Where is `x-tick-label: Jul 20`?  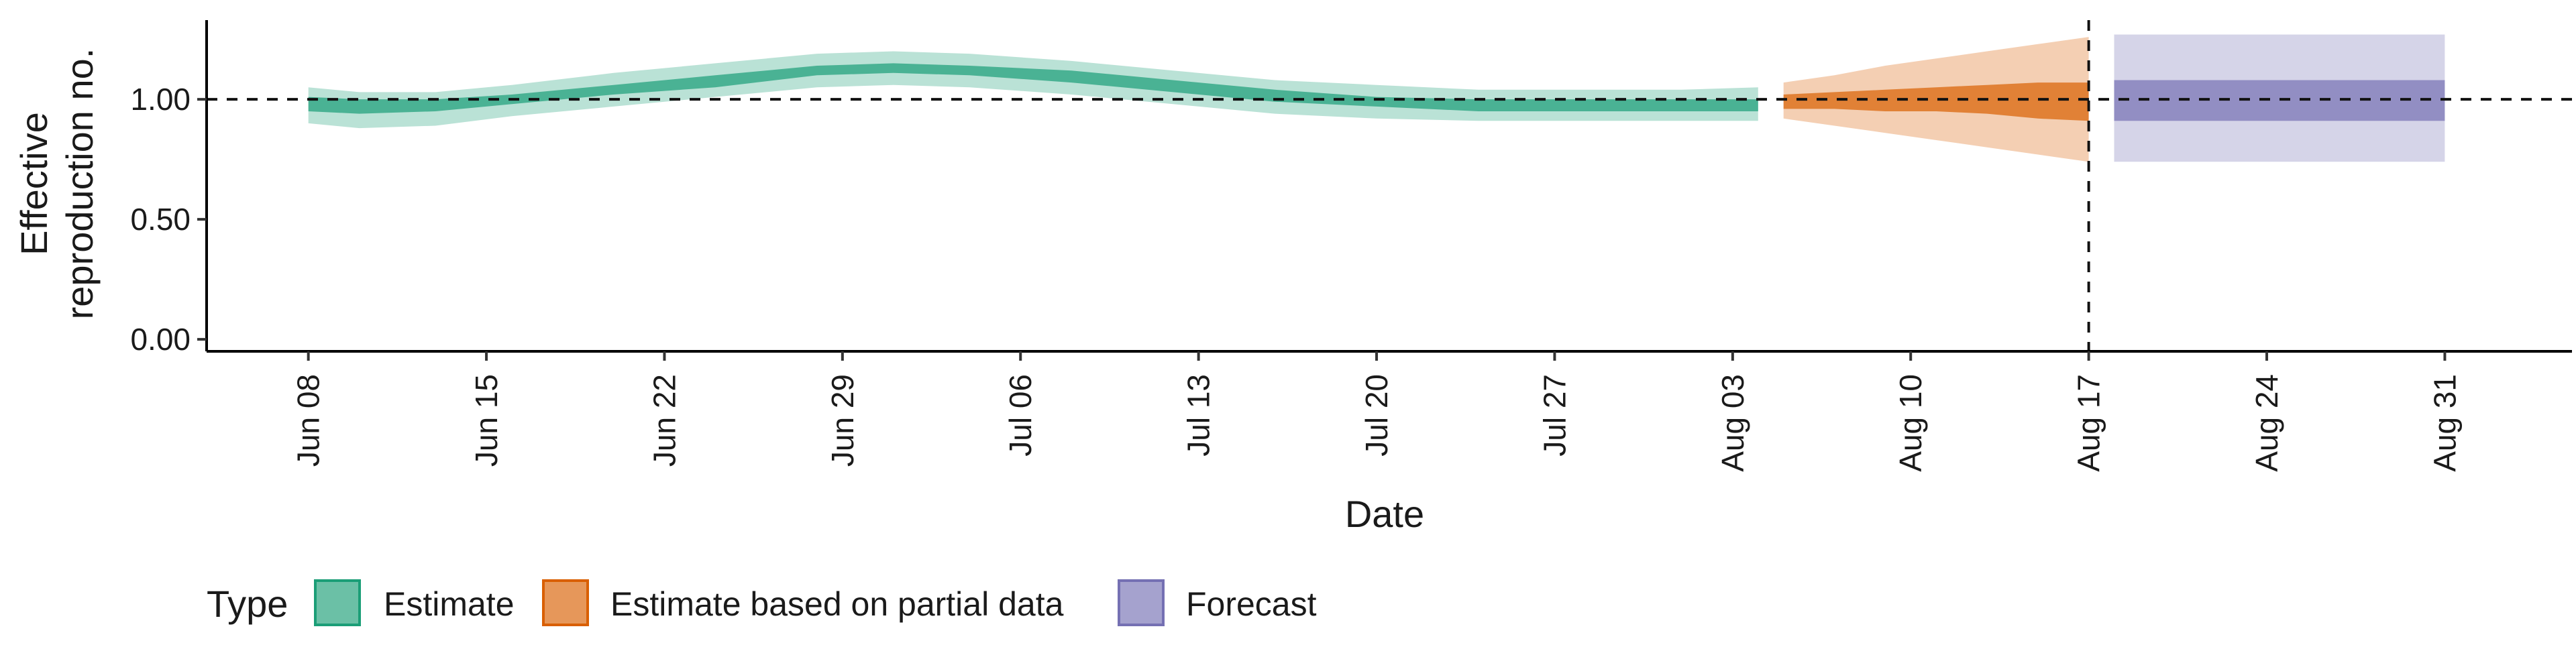 x-tick-label: Jul 20 is located at coordinates (1376, 415).